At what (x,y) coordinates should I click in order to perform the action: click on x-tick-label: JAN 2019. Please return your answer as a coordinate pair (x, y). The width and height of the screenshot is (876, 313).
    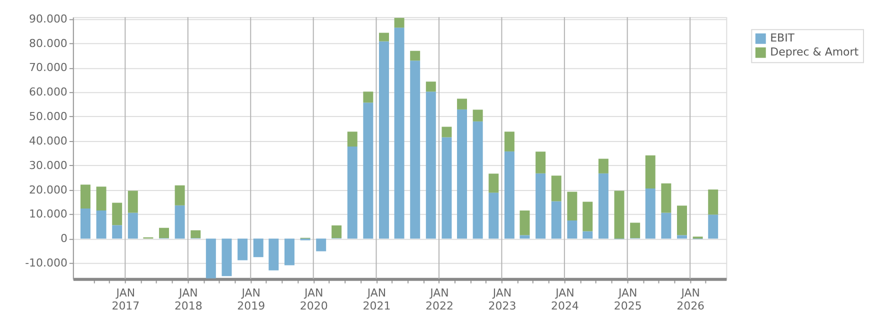
    Looking at the image, I should click on (251, 299).